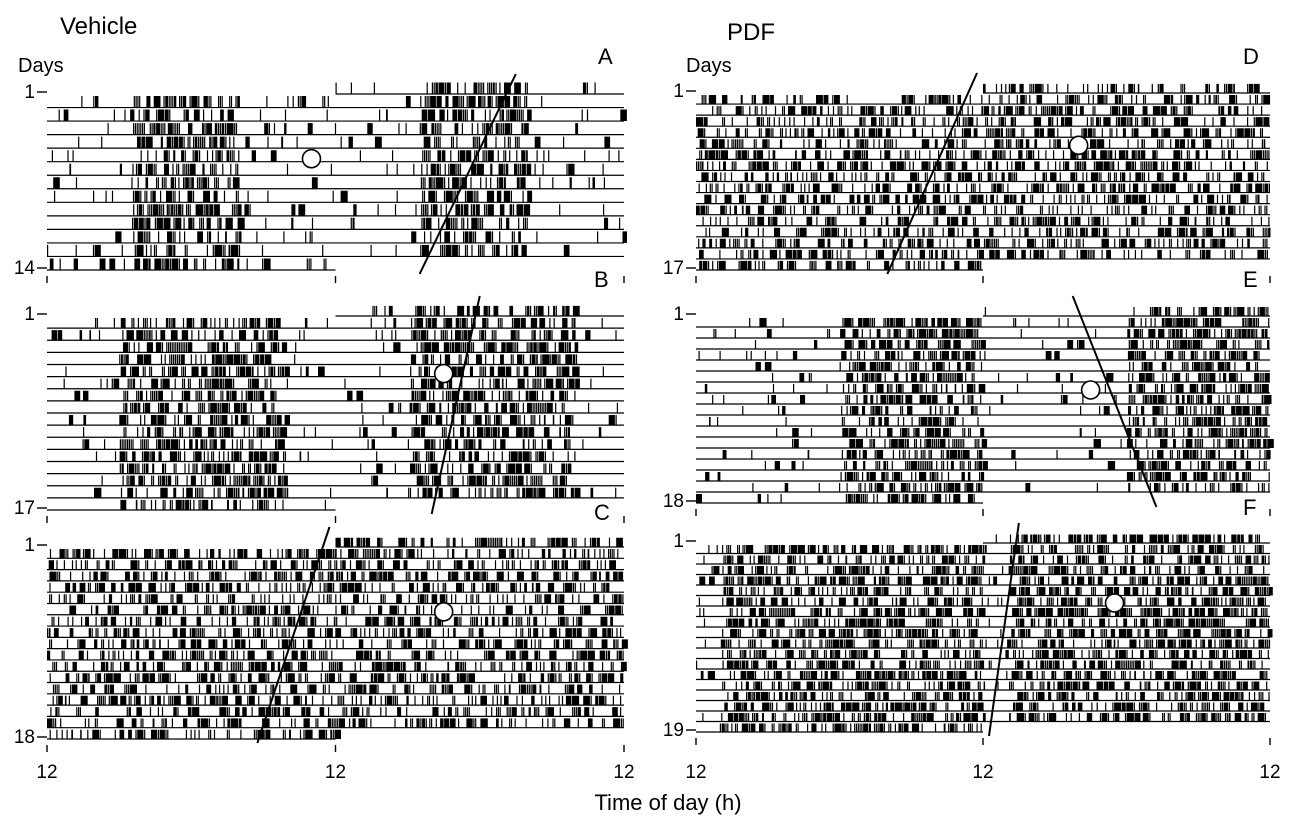 The width and height of the screenshot is (1293, 818). Describe the element at coordinates (673, 730) in the screenshot. I see `day-tick-label: 19` at that location.